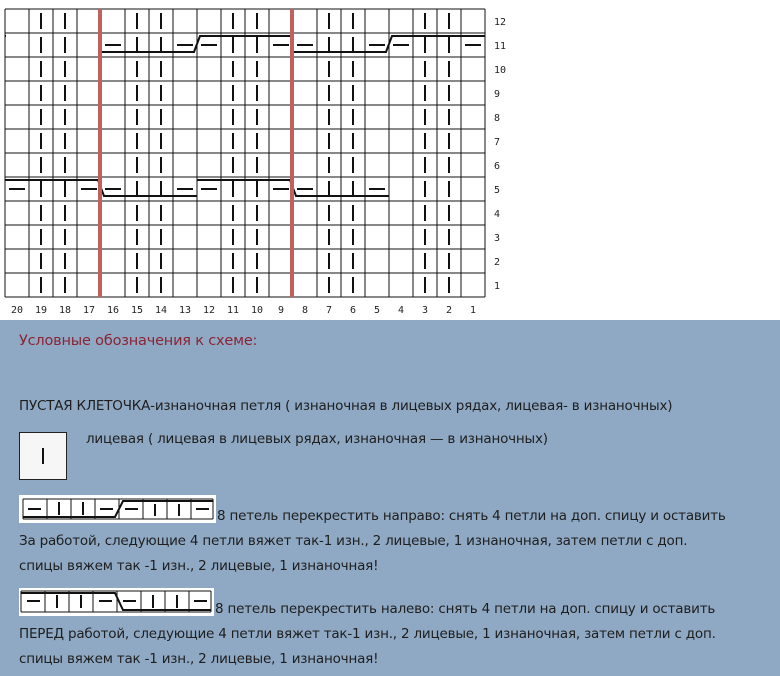 This screenshot has width=780, height=676. What do you see at coordinates (425, 310) in the screenshot?
I see `column-label: 3` at bounding box center [425, 310].